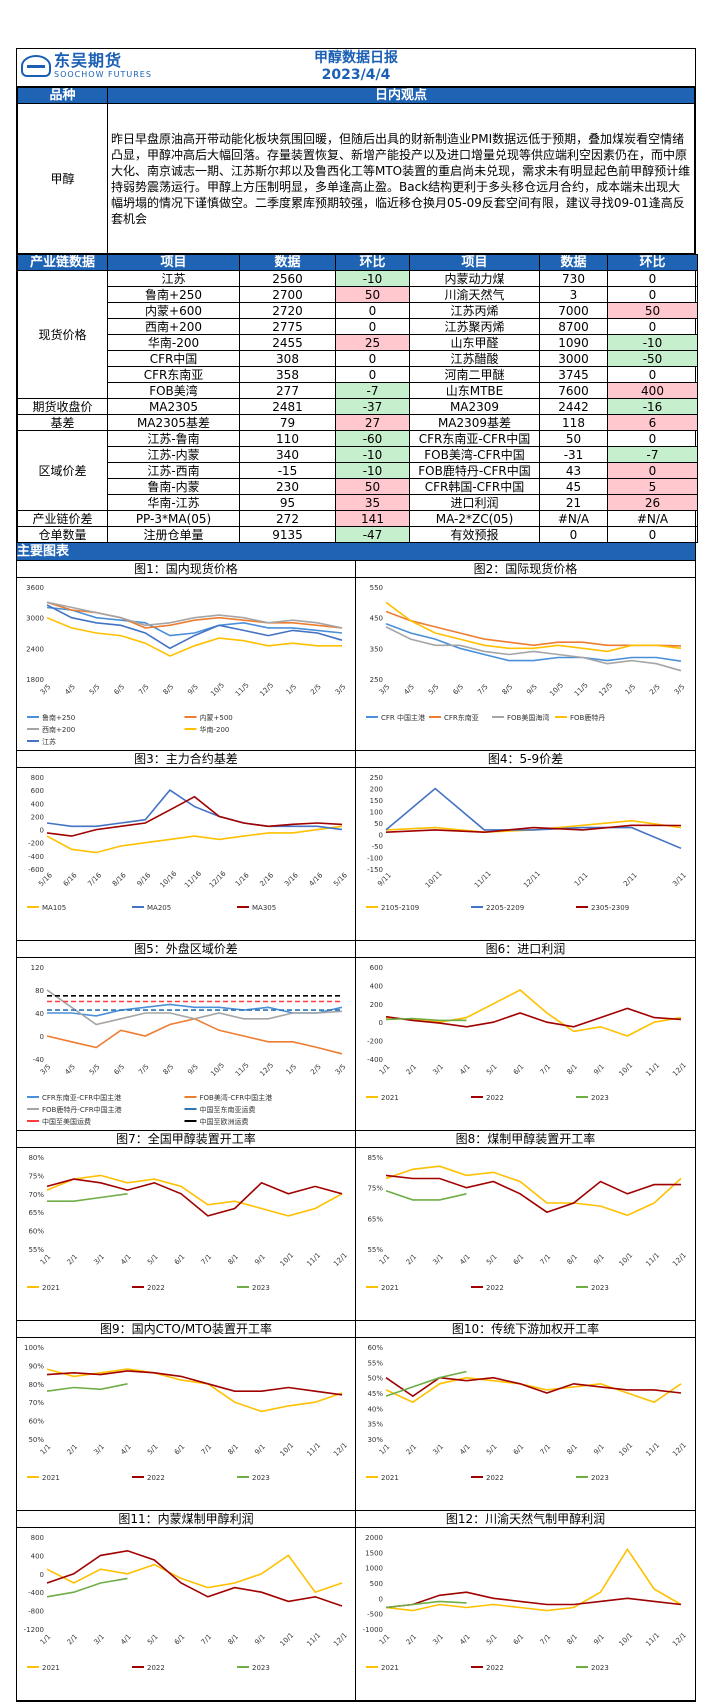  I want to click on y-tick-label: 40, so click(39, 1014).